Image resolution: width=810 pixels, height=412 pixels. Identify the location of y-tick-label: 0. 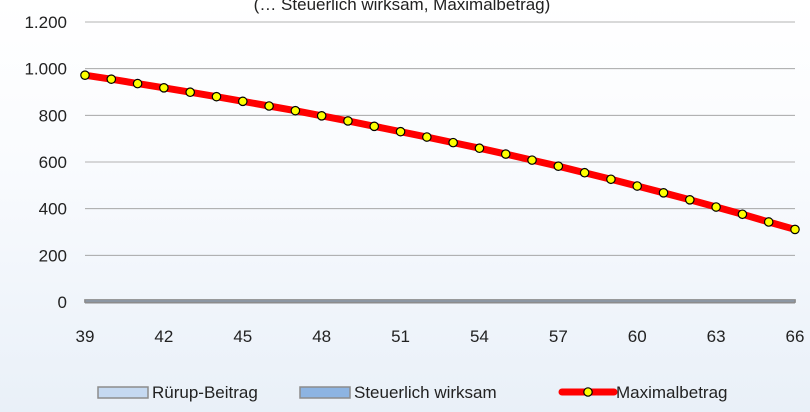
(62, 302).